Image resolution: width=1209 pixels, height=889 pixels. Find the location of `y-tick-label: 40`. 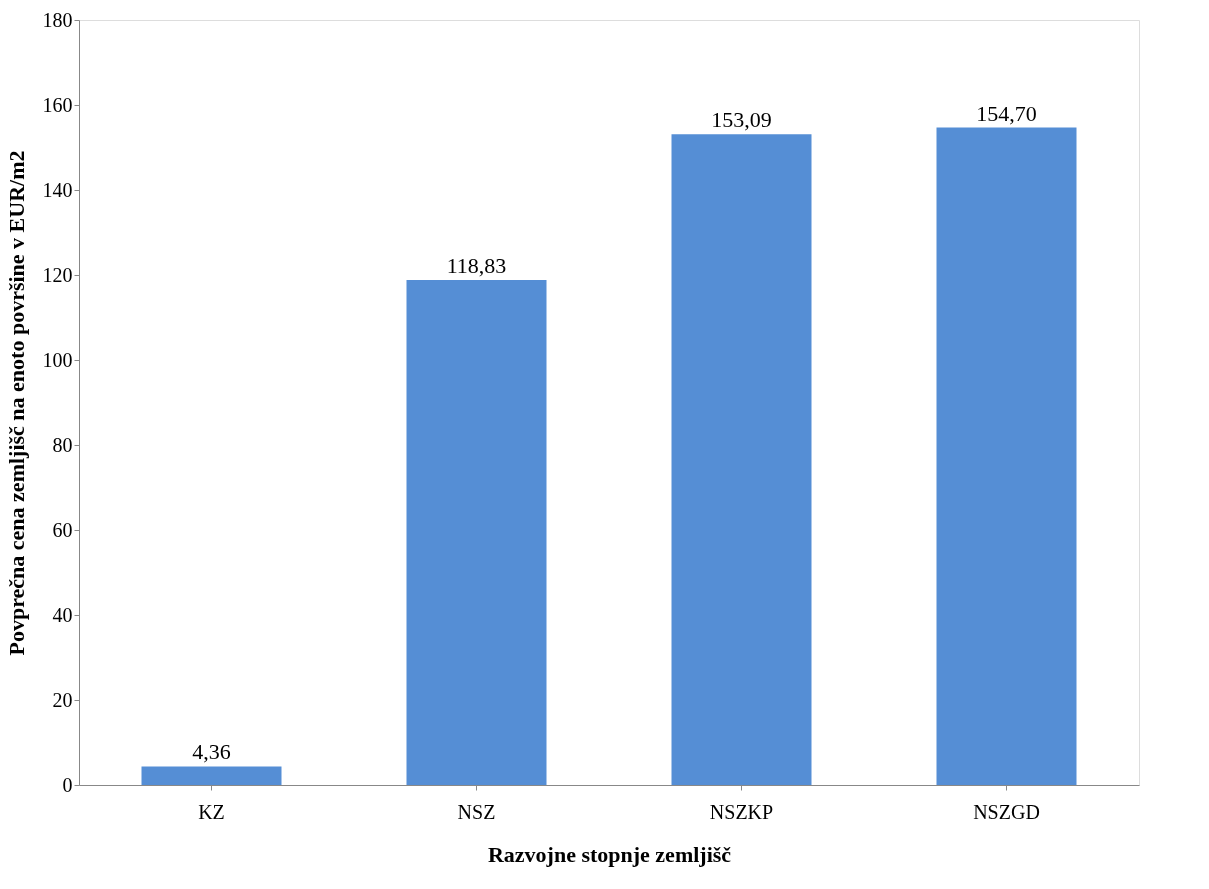

y-tick-label: 40 is located at coordinates (62, 614).